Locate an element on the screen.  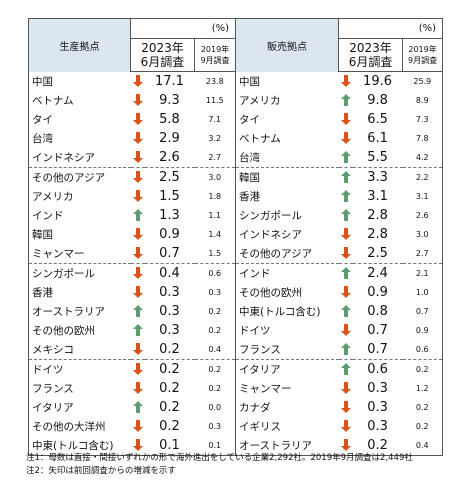
column-header: 生産拠点 is located at coordinates (79, 45).